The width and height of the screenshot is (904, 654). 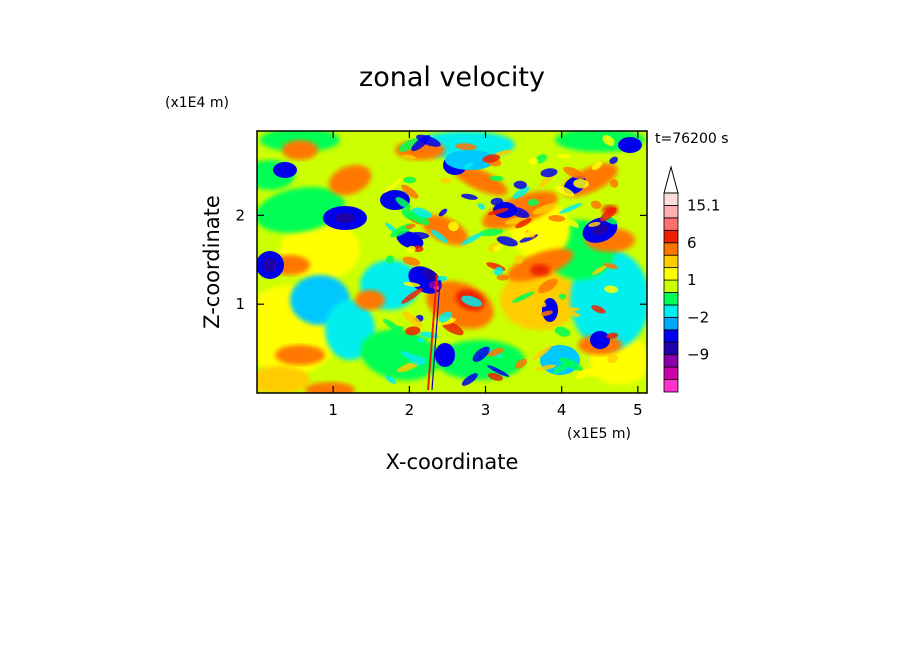 I want to click on y-axis-label: Z-coordinate, so click(x=212, y=262).